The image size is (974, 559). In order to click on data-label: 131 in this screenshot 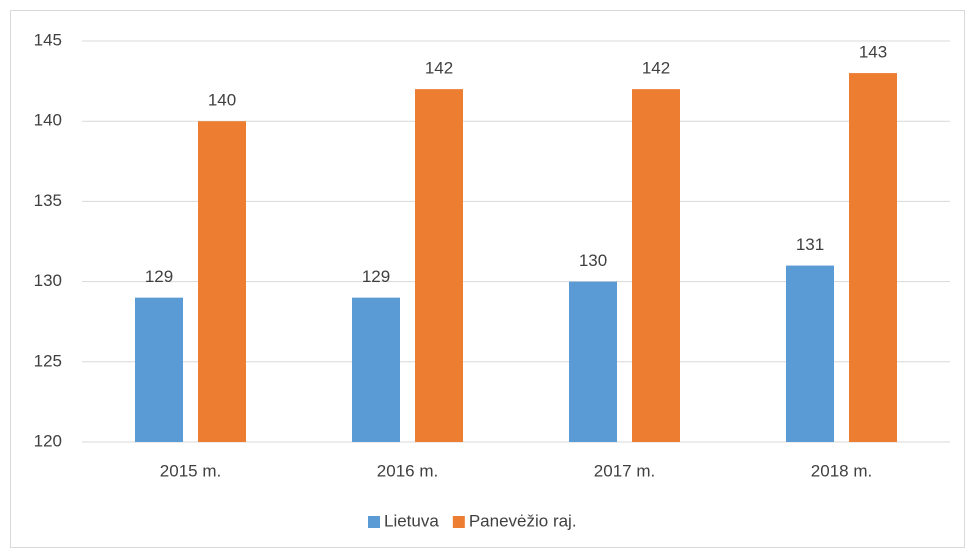, I will do `click(810, 244)`.